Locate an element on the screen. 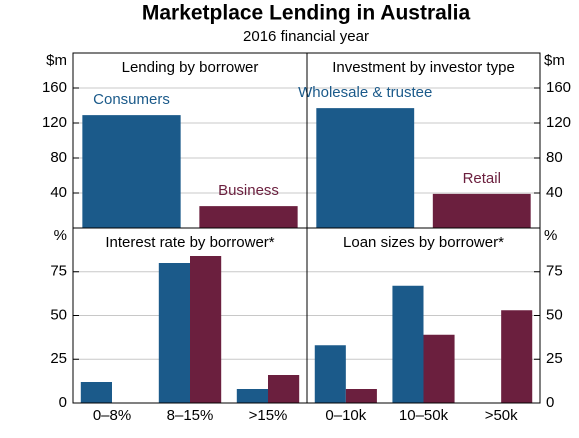 The image size is (579, 438). chart-subtitle: 2016 financial year is located at coordinates (306, 36).